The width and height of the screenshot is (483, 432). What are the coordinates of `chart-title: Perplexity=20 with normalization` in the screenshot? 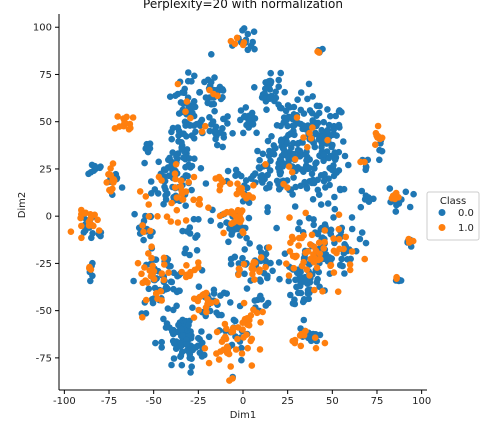 It's located at (243, 5).